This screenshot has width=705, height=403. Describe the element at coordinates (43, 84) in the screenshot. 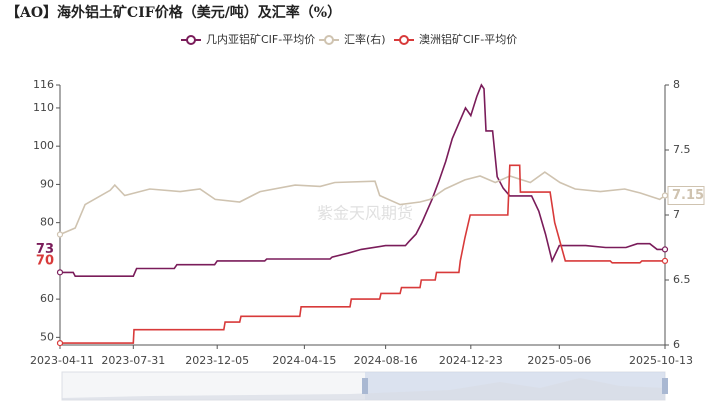

I see `y-tick-label: 116` at that location.